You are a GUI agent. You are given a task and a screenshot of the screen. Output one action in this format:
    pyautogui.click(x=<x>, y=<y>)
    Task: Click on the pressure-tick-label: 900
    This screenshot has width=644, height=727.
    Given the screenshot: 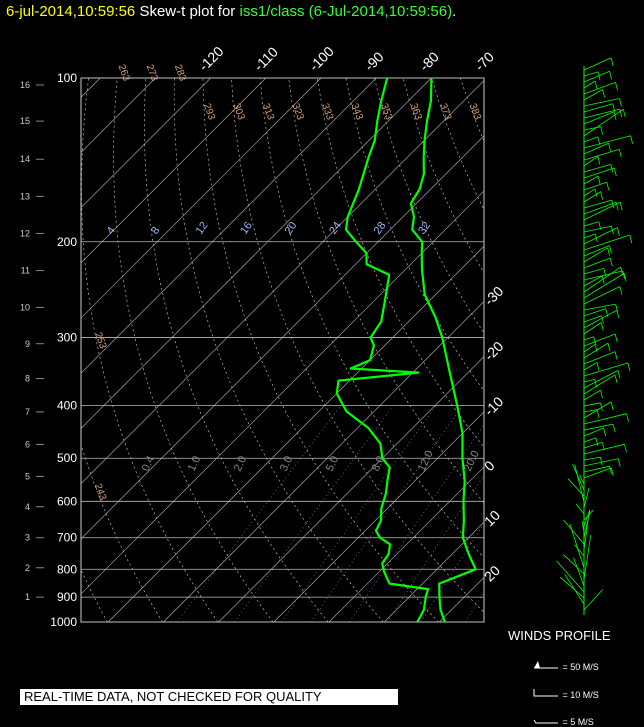 What is the action you would take?
    pyautogui.click(x=67, y=597)
    